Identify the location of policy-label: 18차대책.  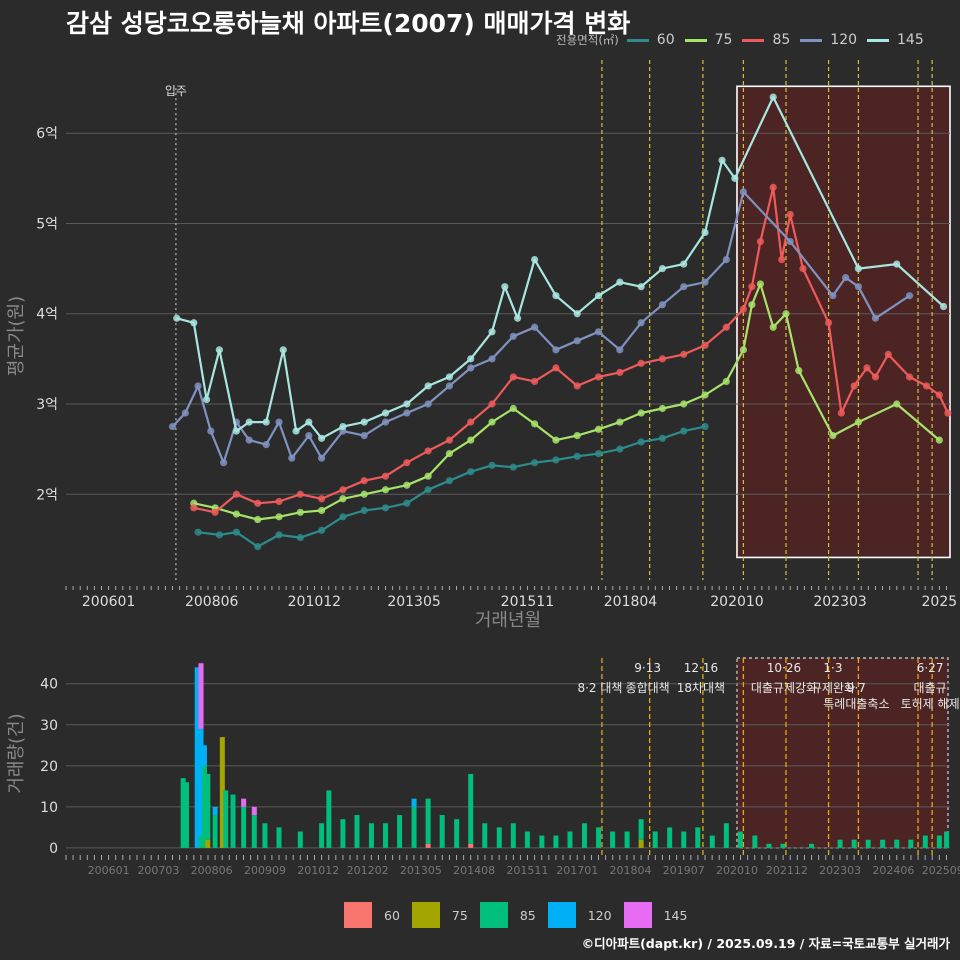
(701, 687).